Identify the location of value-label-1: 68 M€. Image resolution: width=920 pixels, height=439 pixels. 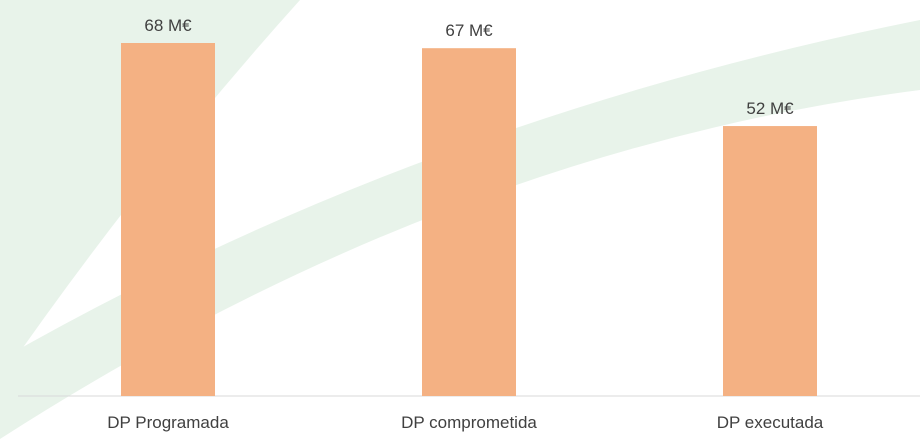
(168, 25).